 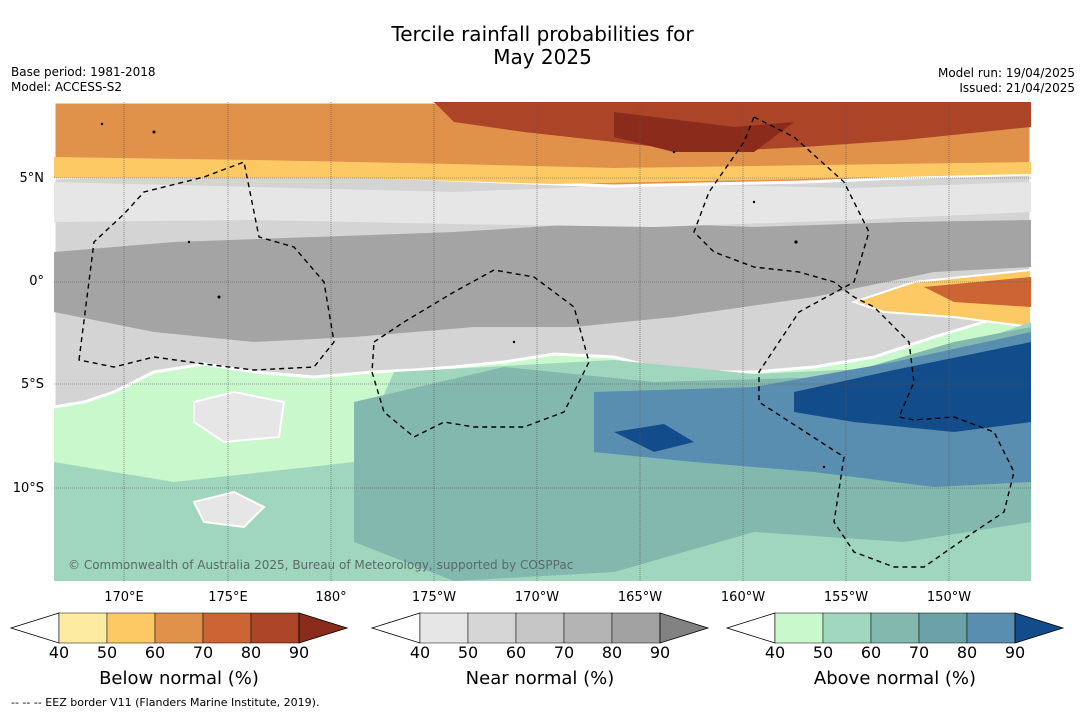 I want to click on region-near-normal-light, so click(x=542, y=204).